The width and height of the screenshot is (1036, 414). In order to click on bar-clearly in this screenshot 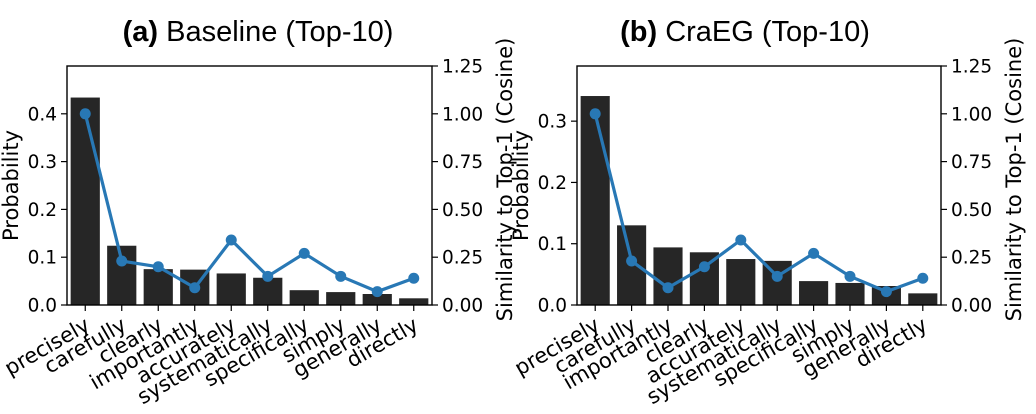, I will do `click(158, 287)`.